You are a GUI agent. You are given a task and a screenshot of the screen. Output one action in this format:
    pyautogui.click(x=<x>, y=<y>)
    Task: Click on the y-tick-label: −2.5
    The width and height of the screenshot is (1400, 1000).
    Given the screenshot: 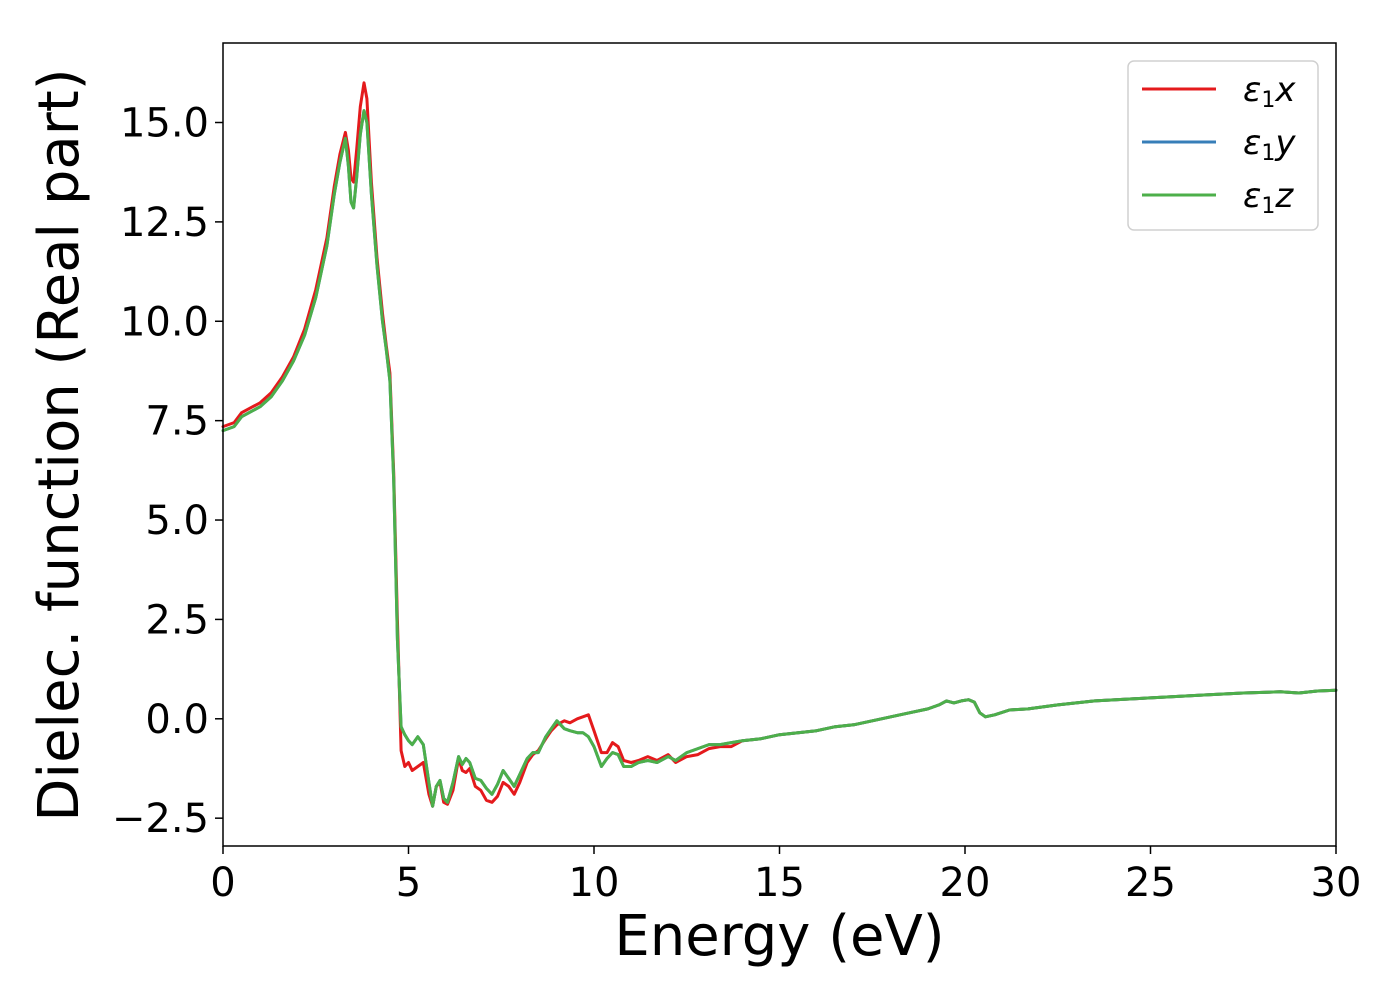 What is the action you would take?
    pyautogui.click(x=160, y=819)
    